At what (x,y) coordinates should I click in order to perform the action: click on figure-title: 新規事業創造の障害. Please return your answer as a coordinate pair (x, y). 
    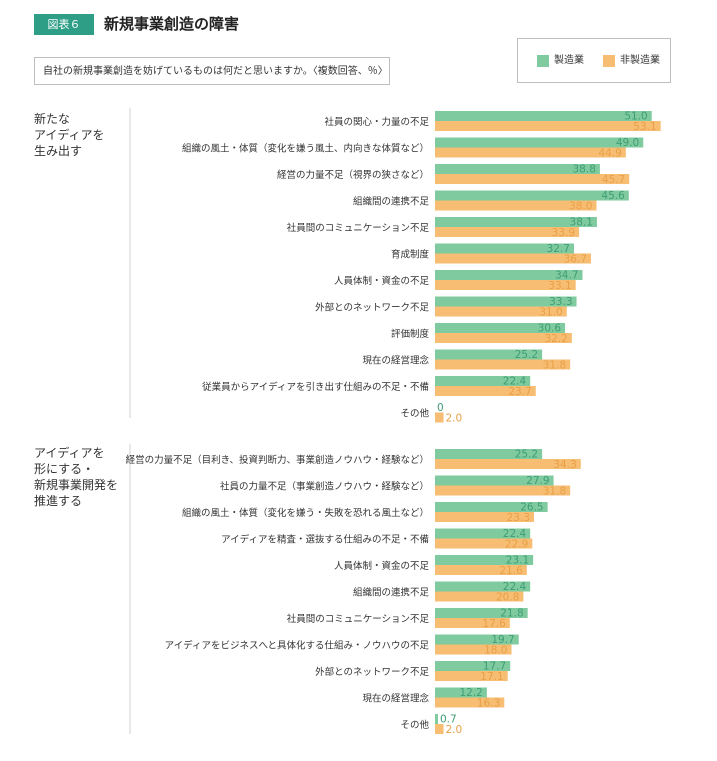
    Looking at the image, I should click on (172, 24).